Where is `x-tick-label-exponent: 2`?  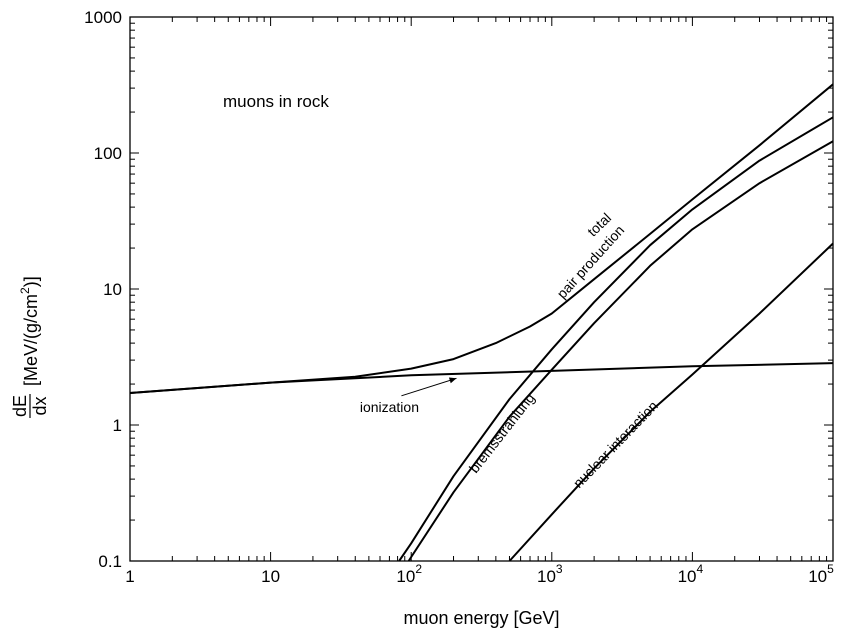
x-tick-label-exponent: 2 is located at coordinates (418, 569).